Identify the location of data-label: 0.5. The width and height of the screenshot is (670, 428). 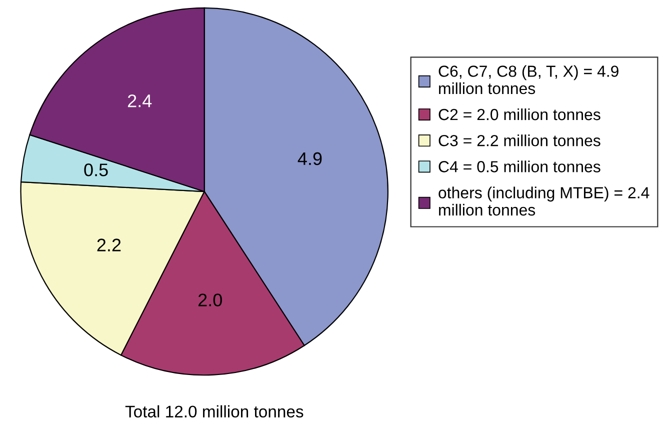
(96, 170).